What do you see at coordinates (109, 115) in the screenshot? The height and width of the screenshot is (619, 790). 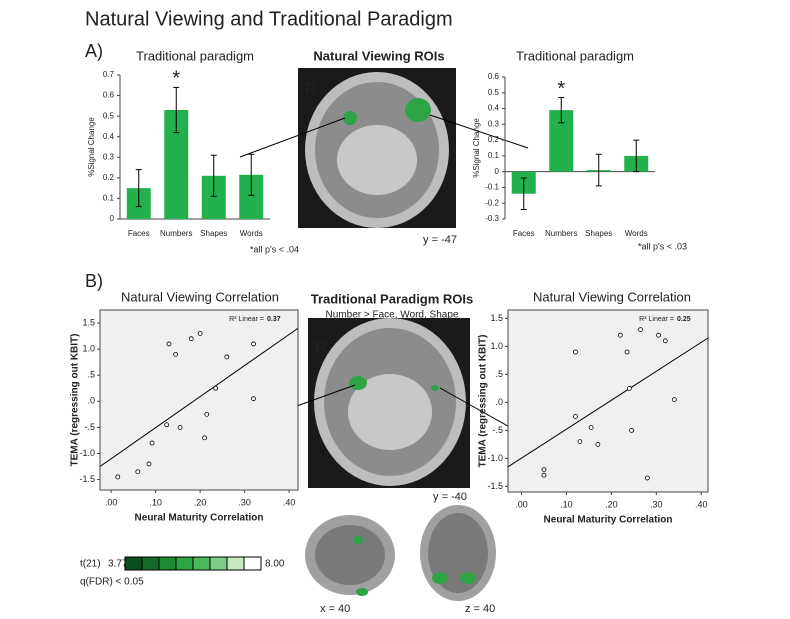 I see `y-tick-label: 0.5` at bounding box center [109, 115].